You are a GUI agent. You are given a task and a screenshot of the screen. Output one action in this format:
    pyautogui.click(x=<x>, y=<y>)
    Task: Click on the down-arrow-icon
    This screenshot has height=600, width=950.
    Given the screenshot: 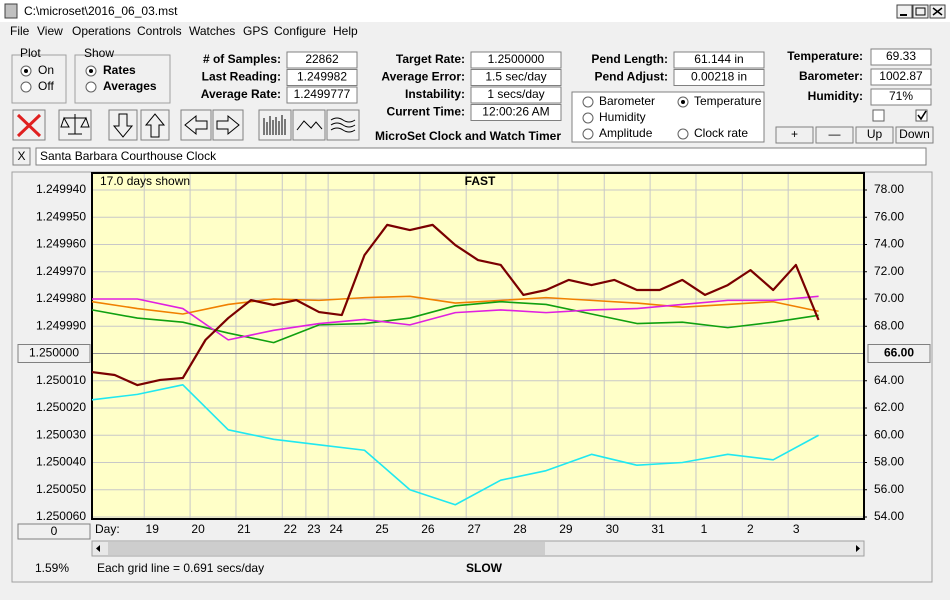 What is the action you would take?
    pyautogui.click(x=123, y=125)
    